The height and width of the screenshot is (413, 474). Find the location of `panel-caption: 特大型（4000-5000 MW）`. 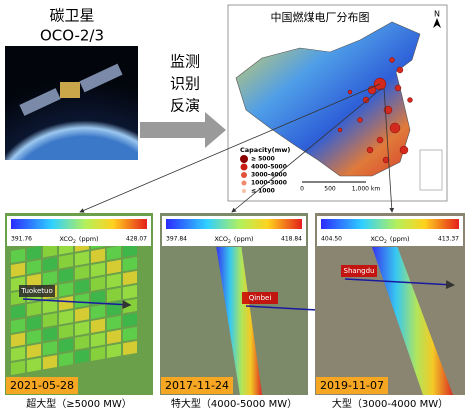

panel-caption: 特大型（4000-5000 MW） is located at coordinates (234, 403).